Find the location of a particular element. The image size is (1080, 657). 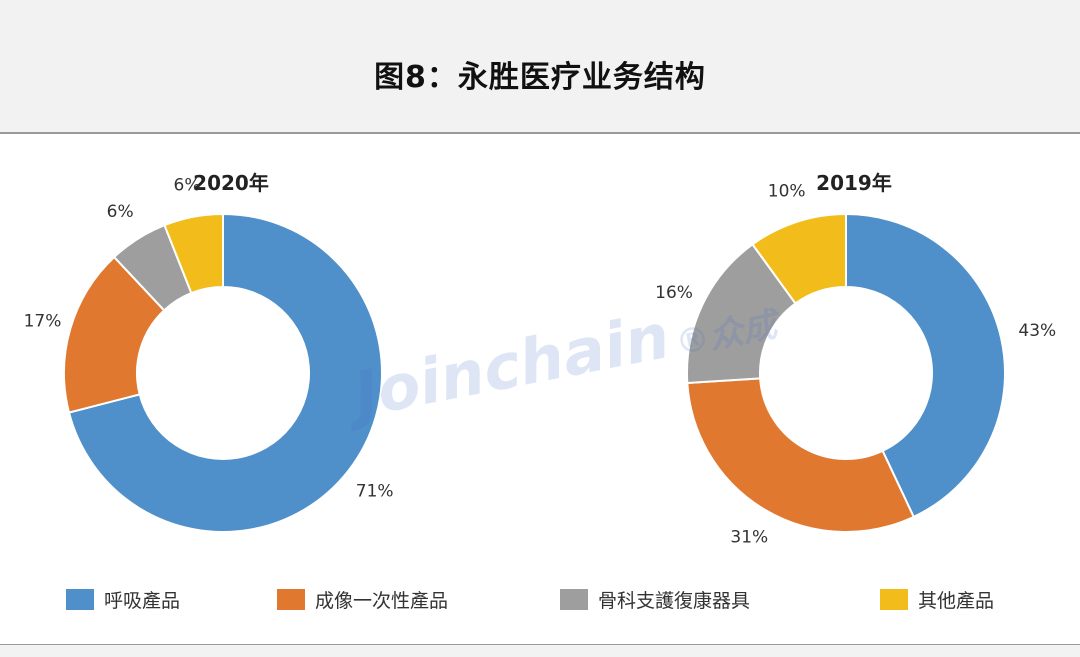

slice-label: 43% is located at coordinates (1037, 331).